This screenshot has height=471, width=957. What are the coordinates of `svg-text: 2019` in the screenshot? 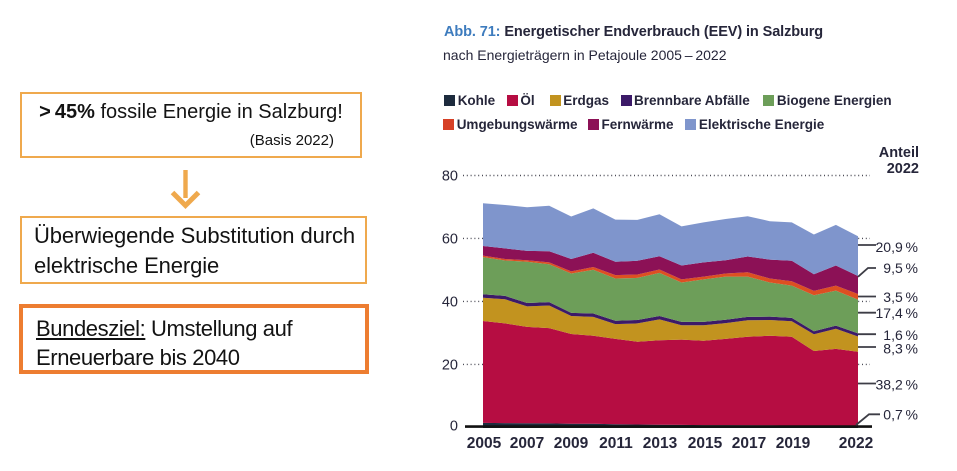 It's located at (793, 443).